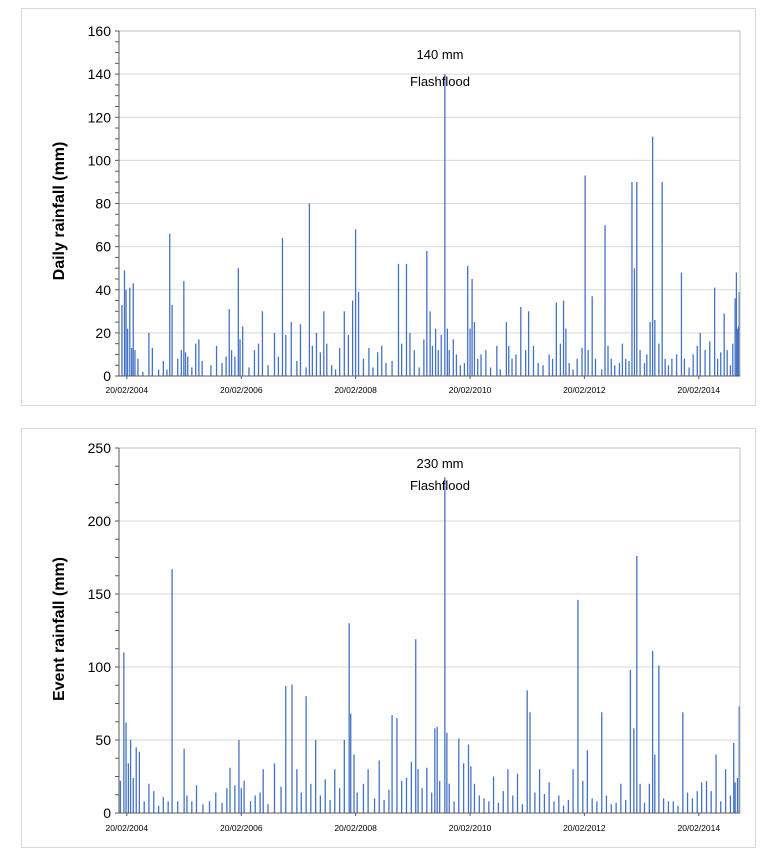  Describe the element at coordinates (440, 463) in the screenshot. I see `annotation-peak-value: 230 mm` at that location.